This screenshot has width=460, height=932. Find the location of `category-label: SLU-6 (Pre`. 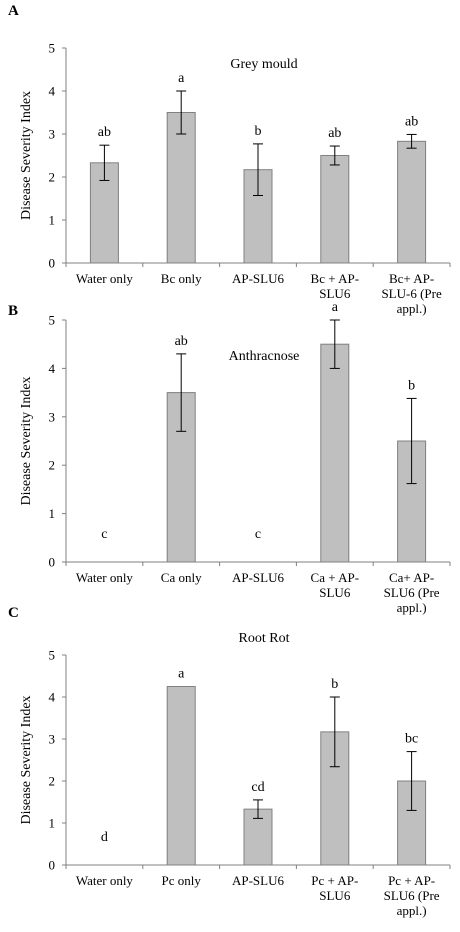

category-label: SLU-6 (Pre is located at coordinates (411, 293).